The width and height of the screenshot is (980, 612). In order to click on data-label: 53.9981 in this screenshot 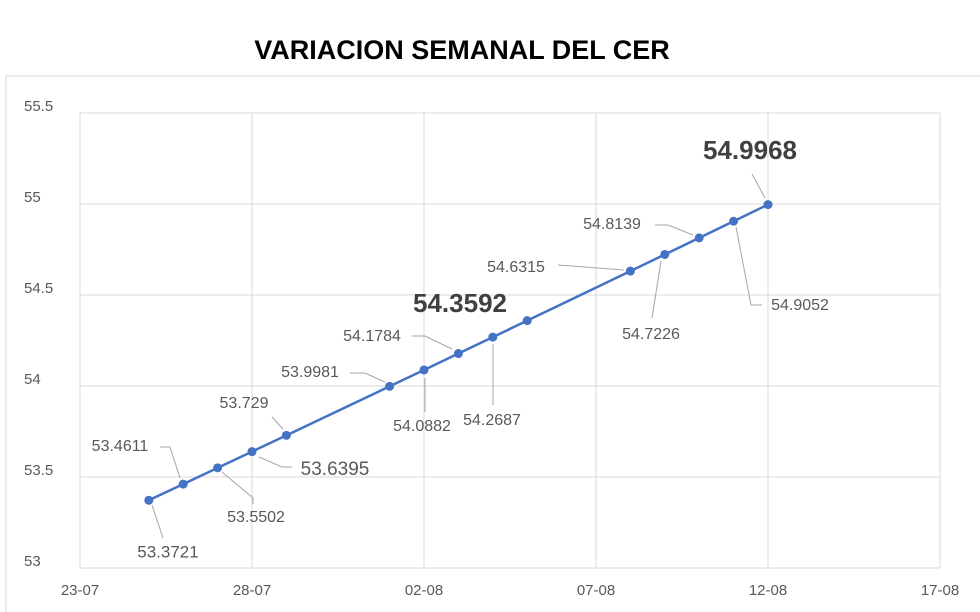, I will do `click(310, 372)`.